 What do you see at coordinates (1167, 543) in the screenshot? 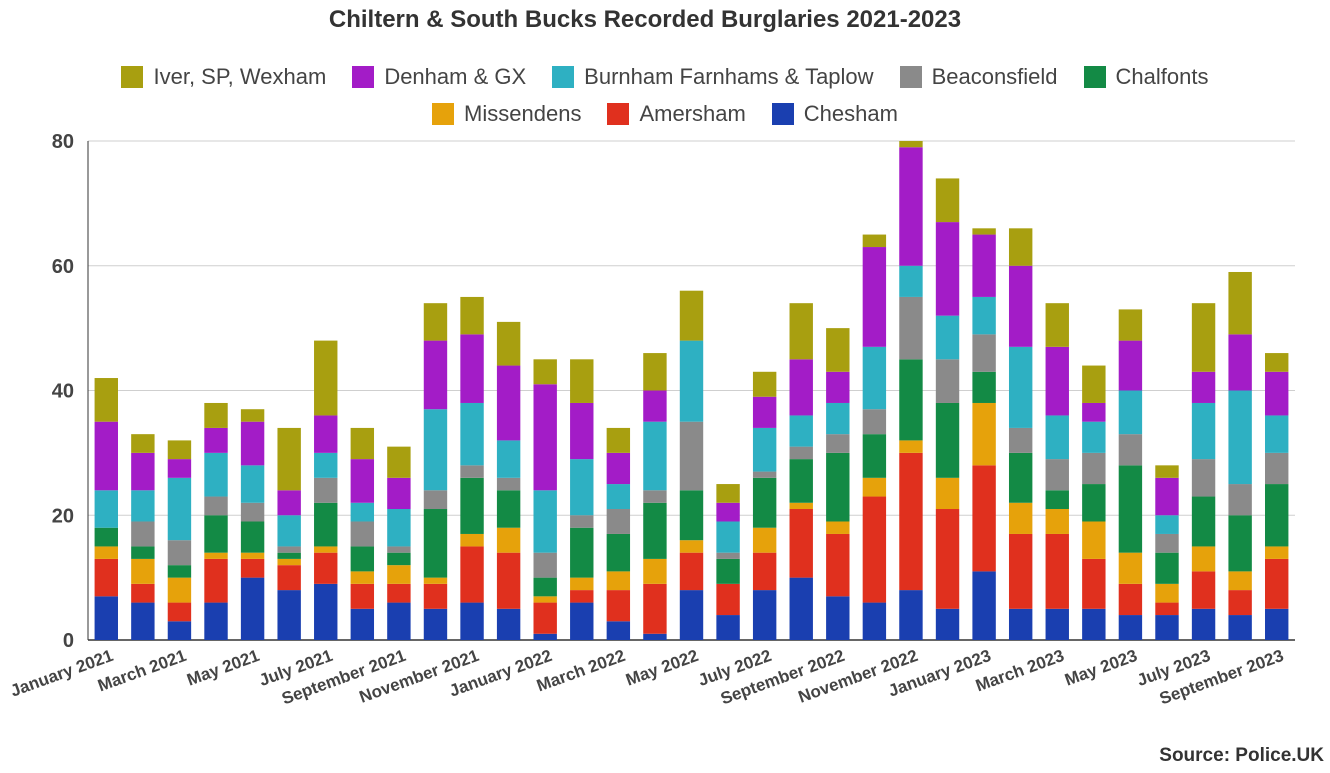
I see `bar-segment-30-beaconsfield` at bounding box center [1167, 543].